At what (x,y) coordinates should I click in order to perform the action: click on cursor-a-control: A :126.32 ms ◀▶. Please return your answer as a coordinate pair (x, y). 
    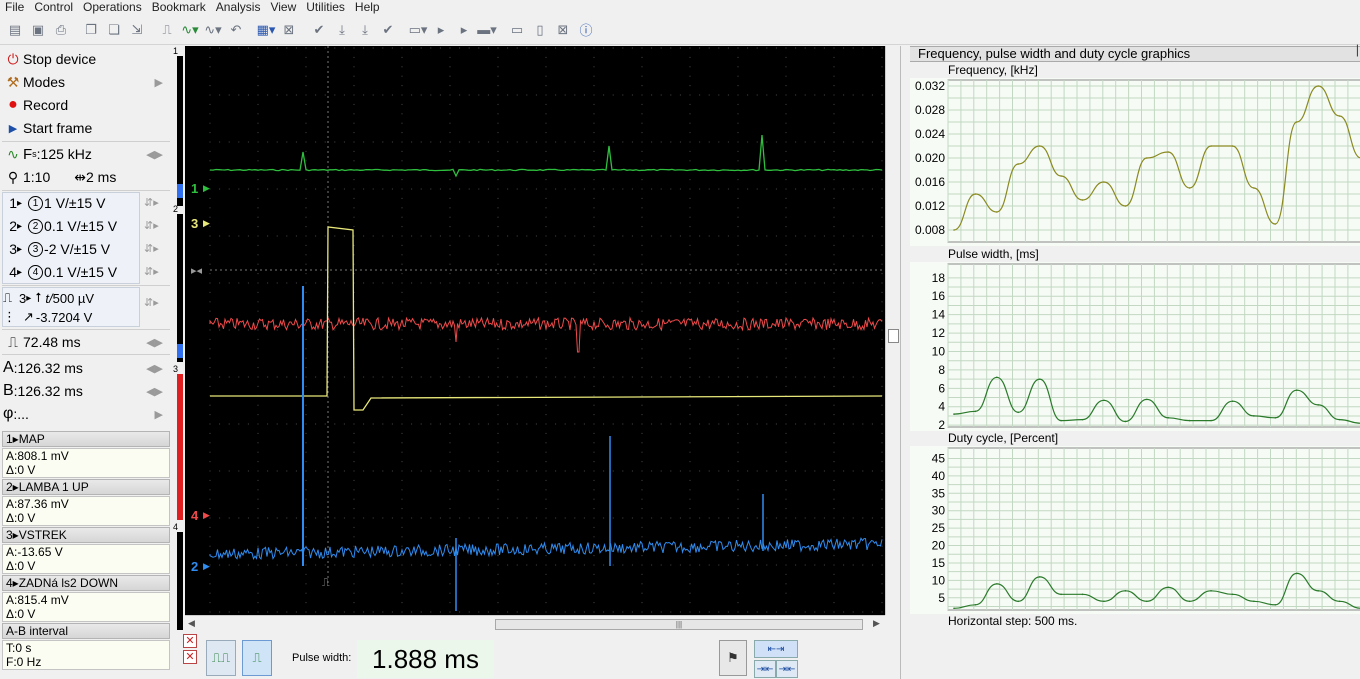
    Looking at the image, I should click on (86, 368).